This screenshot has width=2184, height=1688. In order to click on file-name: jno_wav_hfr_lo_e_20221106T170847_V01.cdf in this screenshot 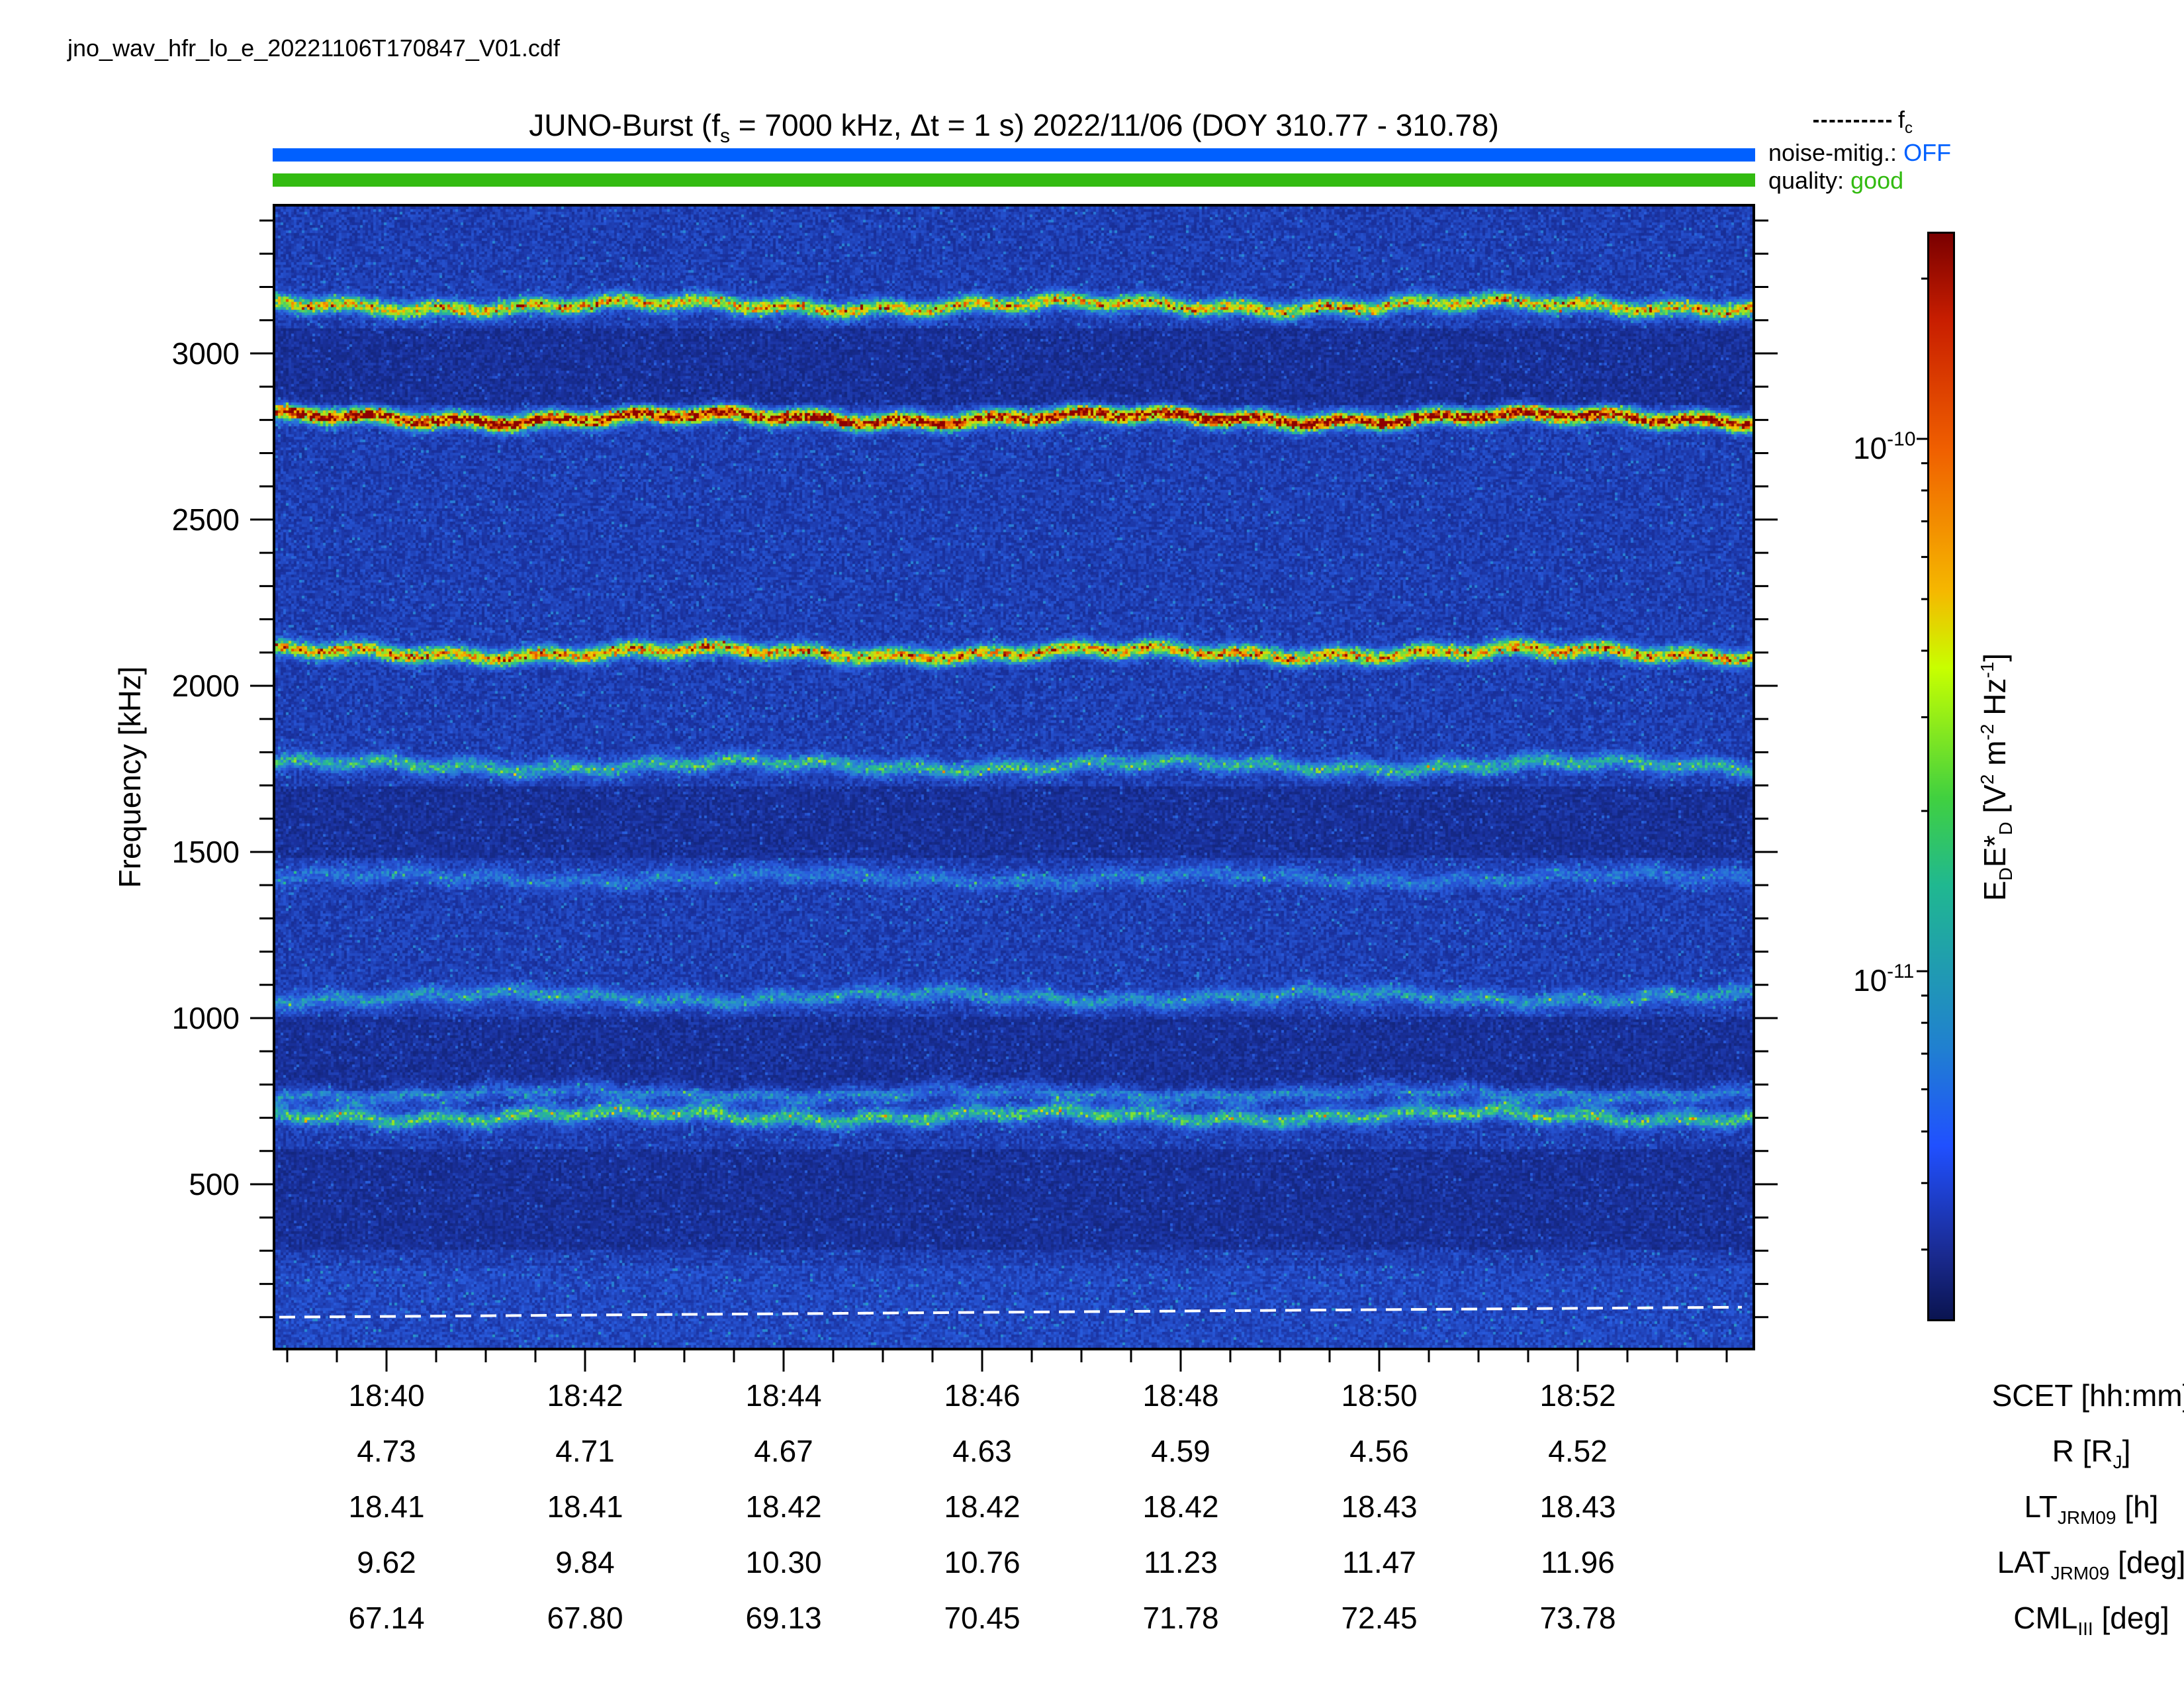, I will do `click(314, 48)`.